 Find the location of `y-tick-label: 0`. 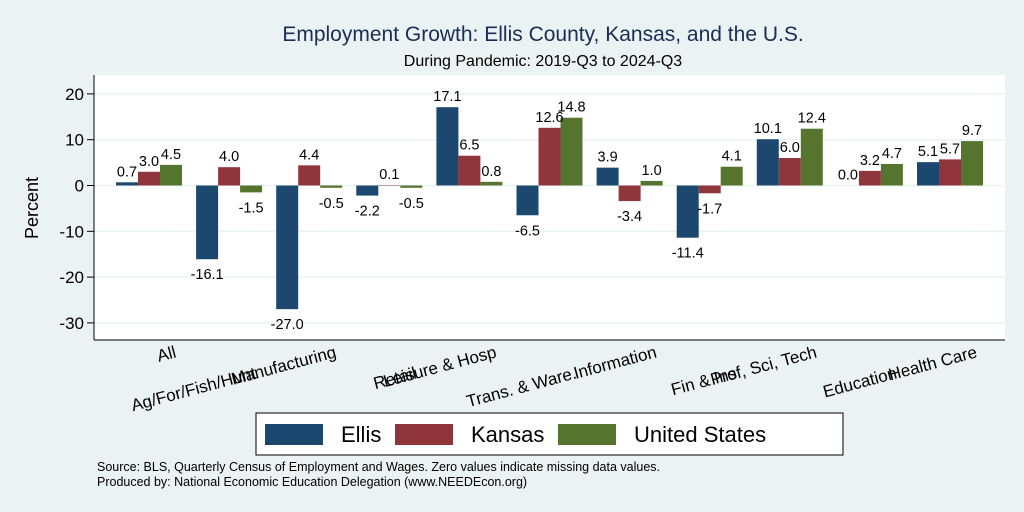

y-tick-label: 0 is located at coordinates (79, 186).